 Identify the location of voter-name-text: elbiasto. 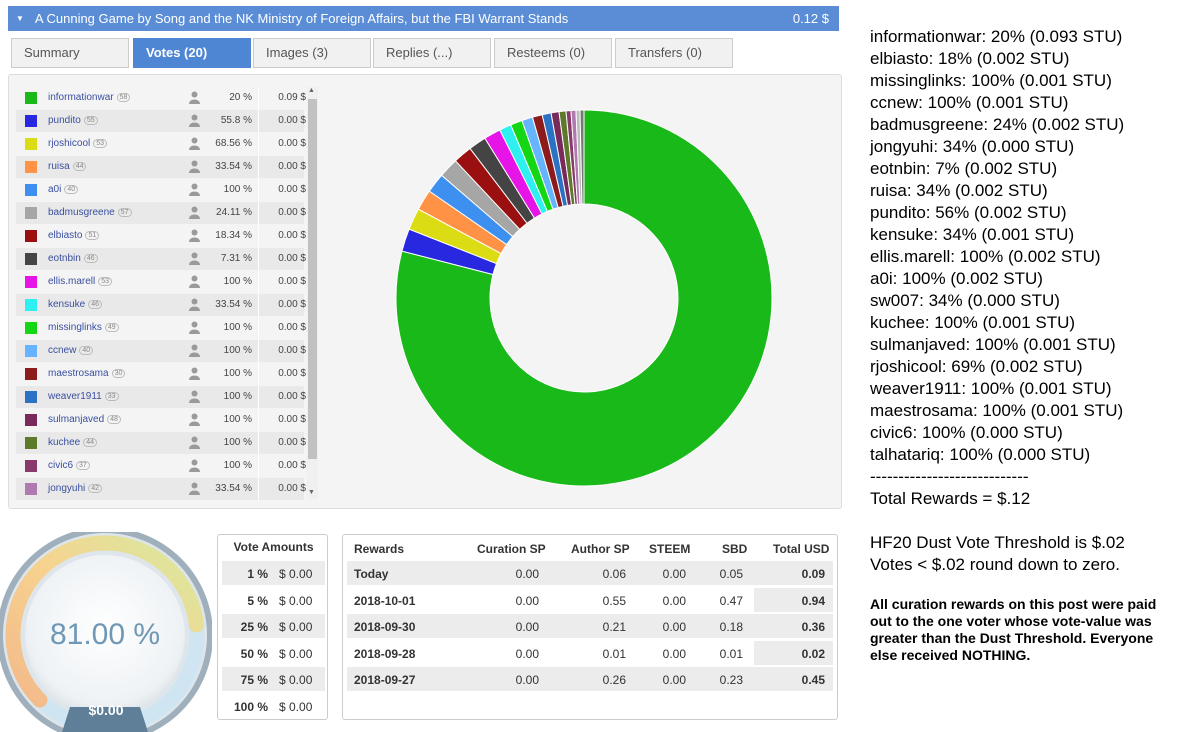
(65, 235).